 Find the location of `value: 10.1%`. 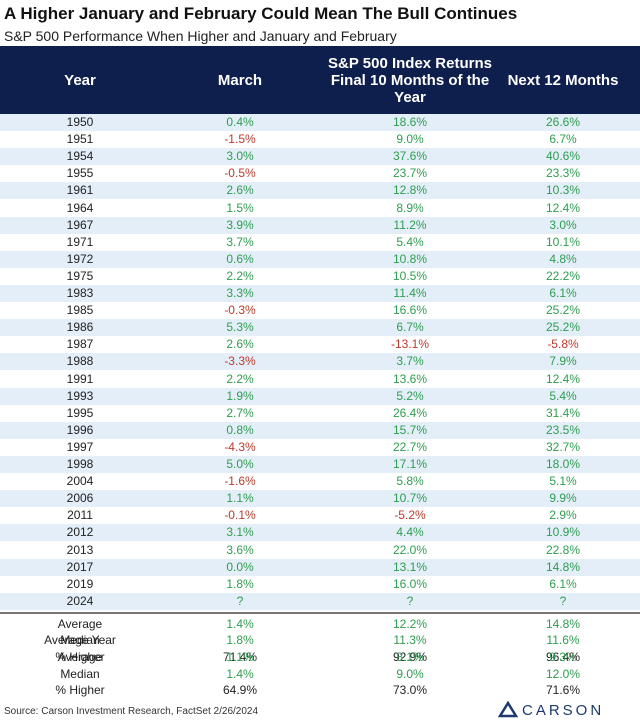

value: 10.1% is located at coordinates (563, 241).